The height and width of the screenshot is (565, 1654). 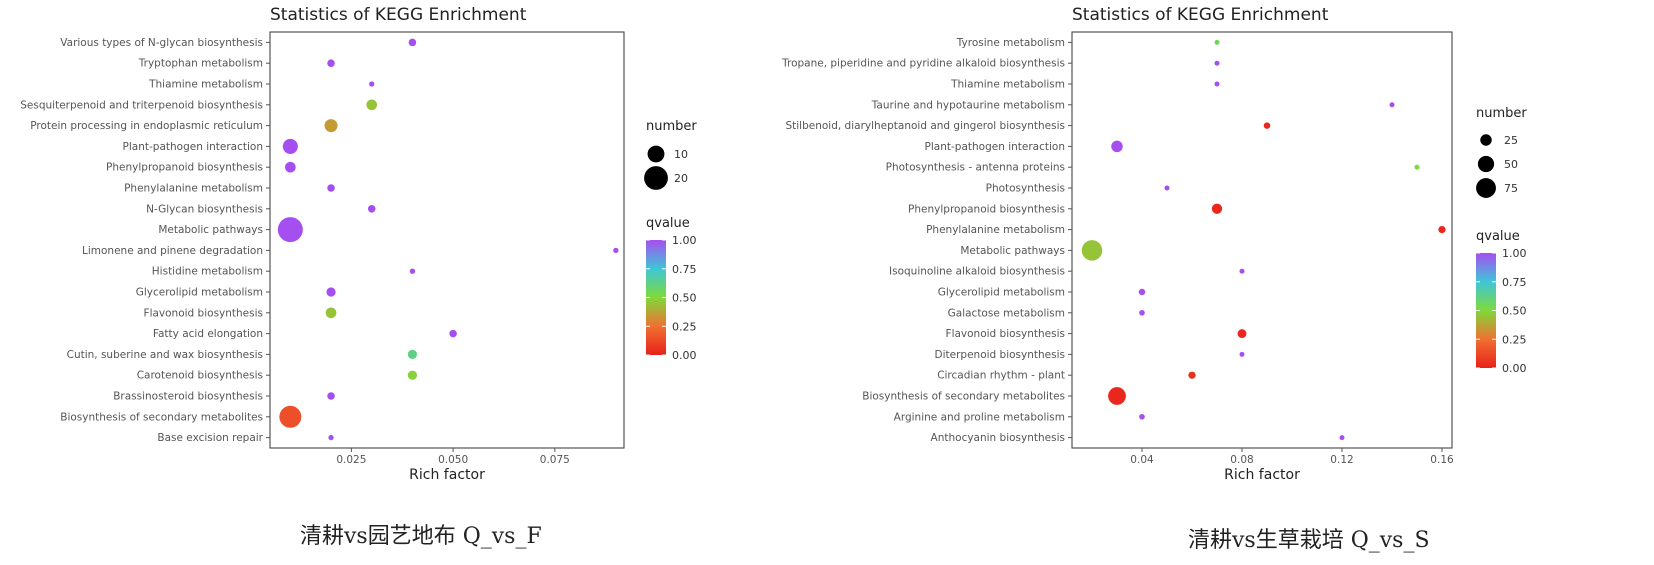 I want to click on caption-q-vs-f: 清耕vs园艺地布 Q_vs_F, so click(x=421, y=536).